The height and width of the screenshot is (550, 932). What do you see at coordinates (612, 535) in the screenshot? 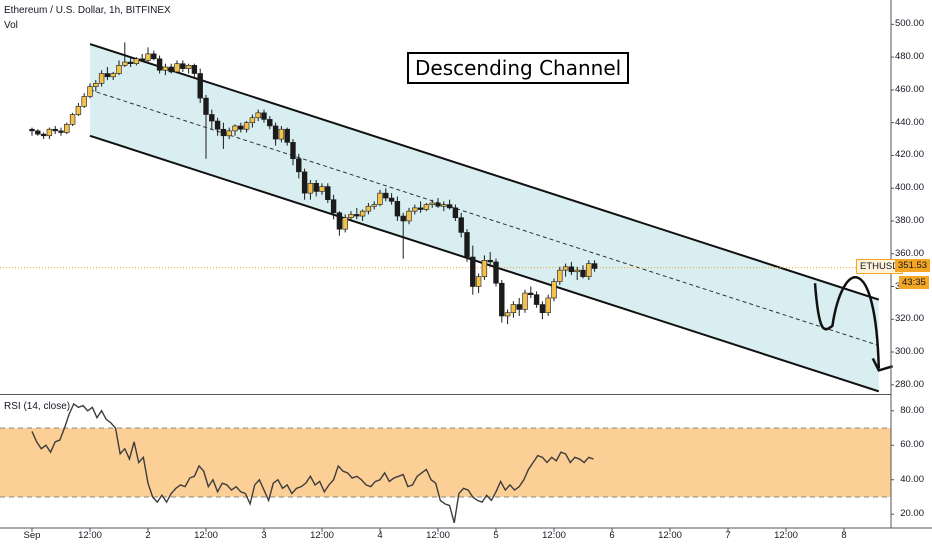
I see `time-tick-label: 6` at bounding box center [612, 535].